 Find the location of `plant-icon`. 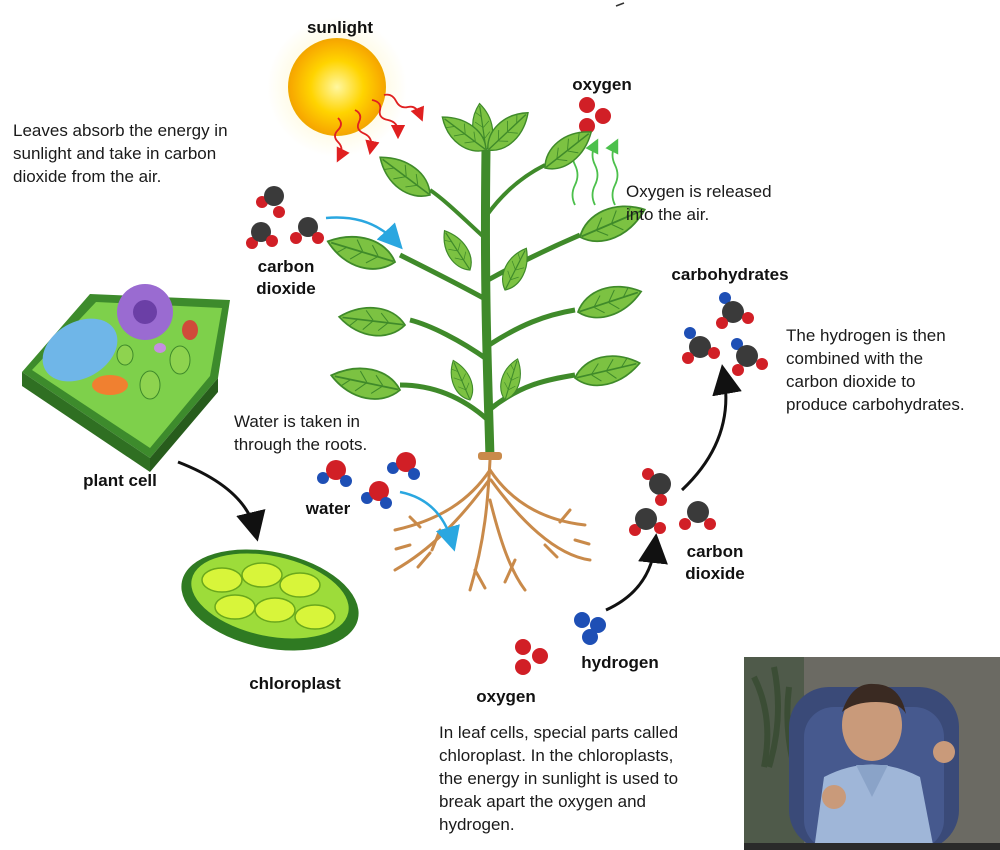

plant-icon is located at coordinates (487, 281).